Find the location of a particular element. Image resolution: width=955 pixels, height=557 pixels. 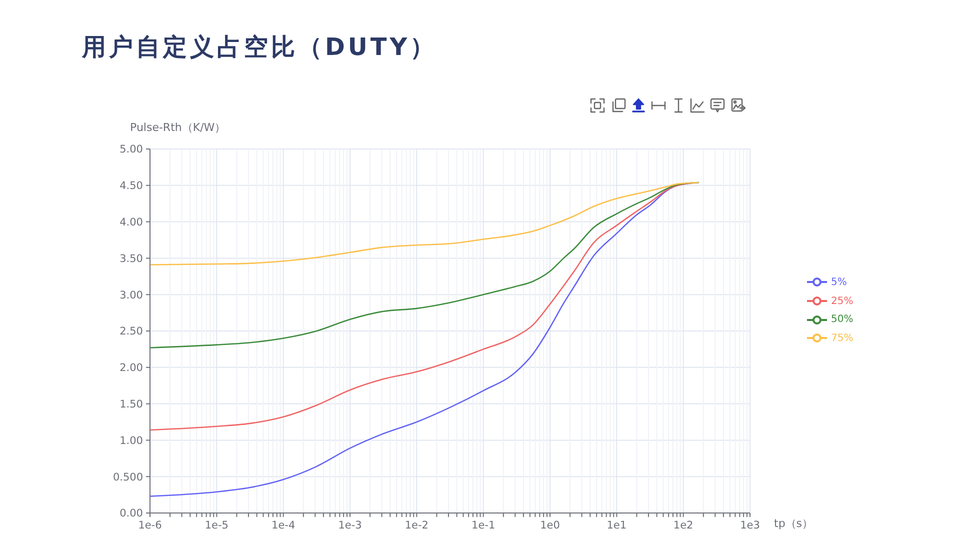

x-tick-label: 1e3 is located at coordinates (750, 525).